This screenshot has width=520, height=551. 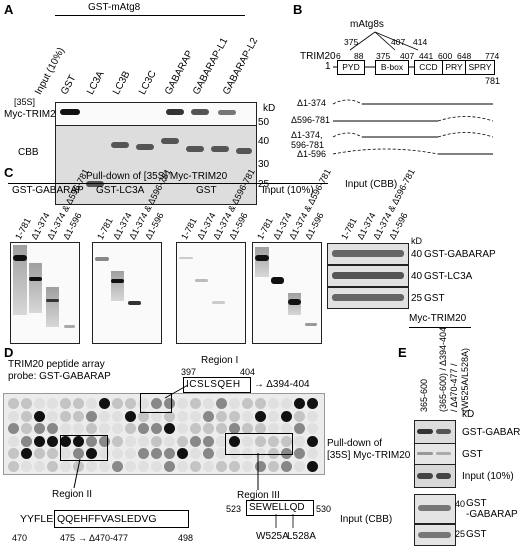 What do you see at coordinates (277, 507) in the screenshot?
I see `region3-sequence: SEWELLQD` at bounding box center [277, 507].